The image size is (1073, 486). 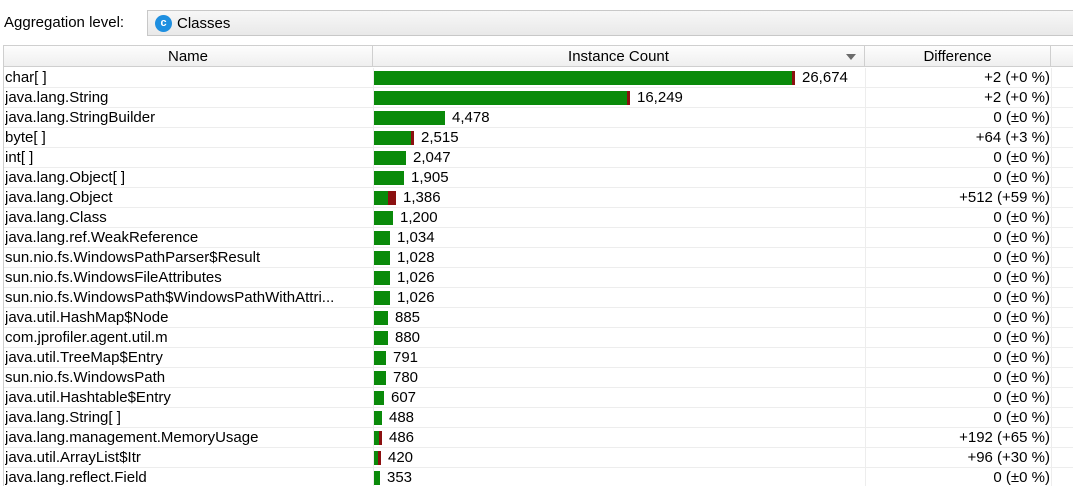 I want to click on table-row: java.lang.Object[ ] 1,905 0 (±0 %), so click(x=538, y=178).